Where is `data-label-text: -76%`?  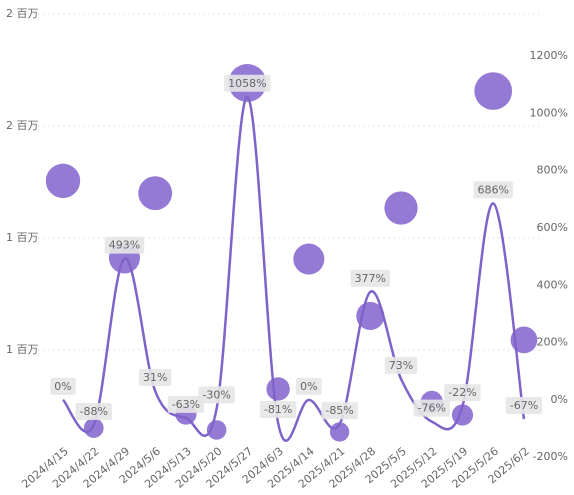
data-label-text: -76% is located at coordinates (432, 408).